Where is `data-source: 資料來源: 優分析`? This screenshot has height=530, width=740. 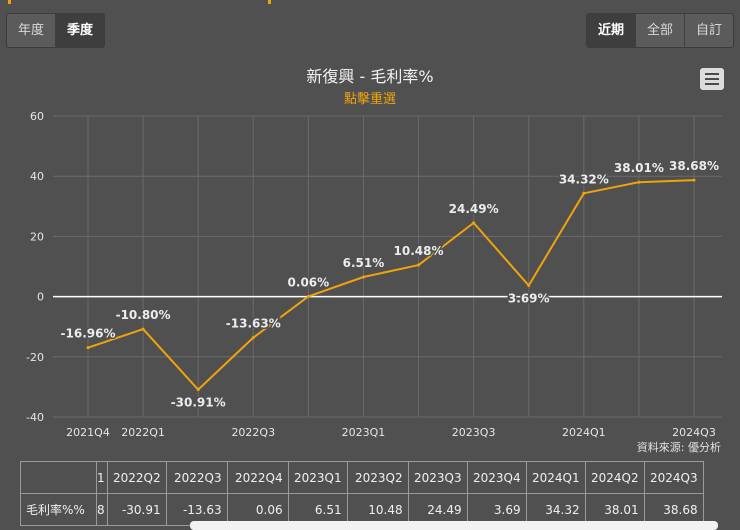
data-source: 資料來源: 優分析 is located at coordinates (678, 447).